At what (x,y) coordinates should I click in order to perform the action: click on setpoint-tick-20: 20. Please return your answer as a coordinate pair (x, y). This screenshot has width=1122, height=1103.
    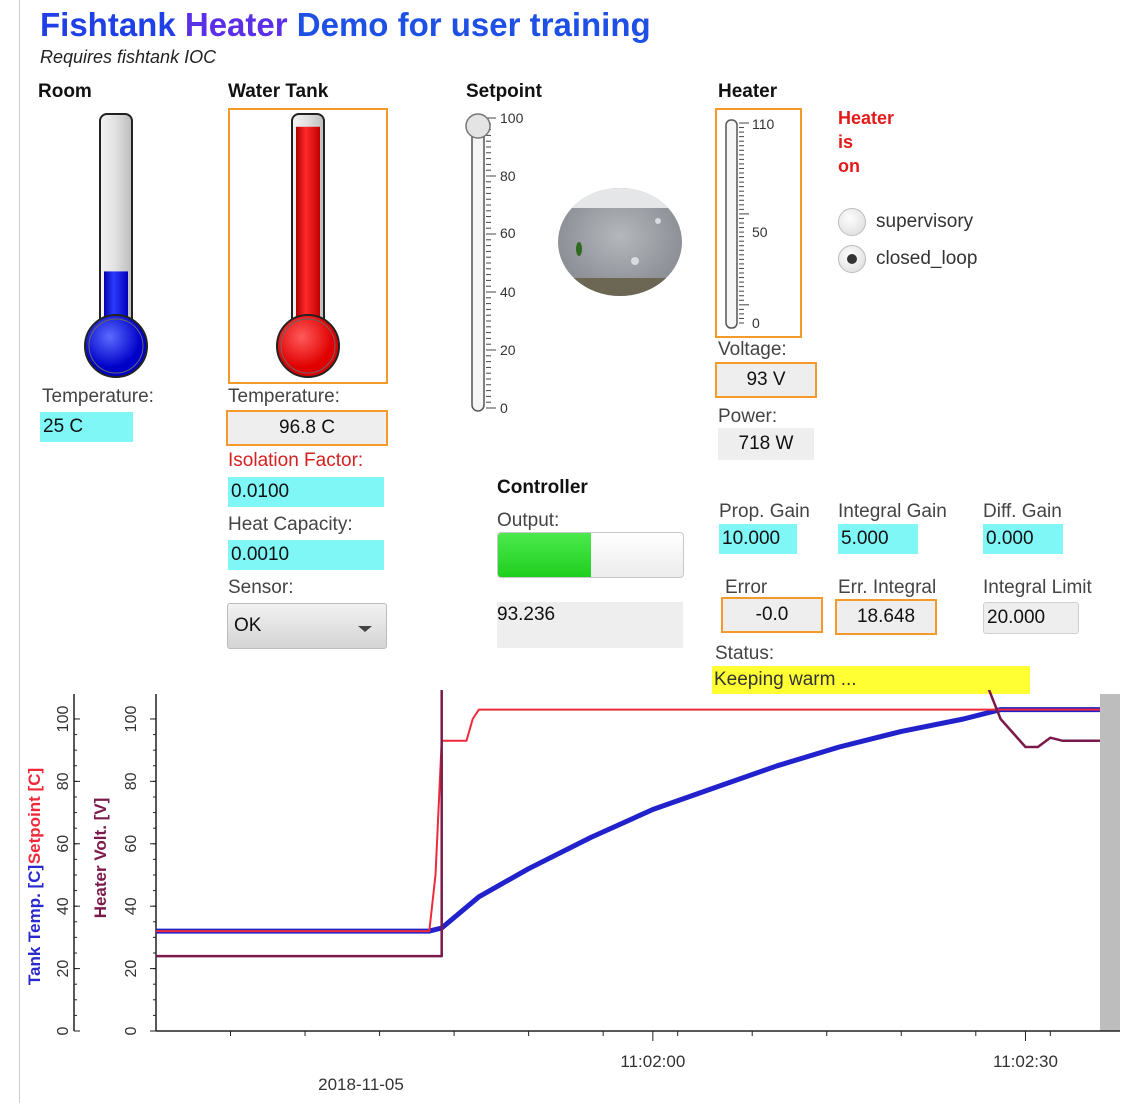
    Looking at the image, I should click on (508, 350).